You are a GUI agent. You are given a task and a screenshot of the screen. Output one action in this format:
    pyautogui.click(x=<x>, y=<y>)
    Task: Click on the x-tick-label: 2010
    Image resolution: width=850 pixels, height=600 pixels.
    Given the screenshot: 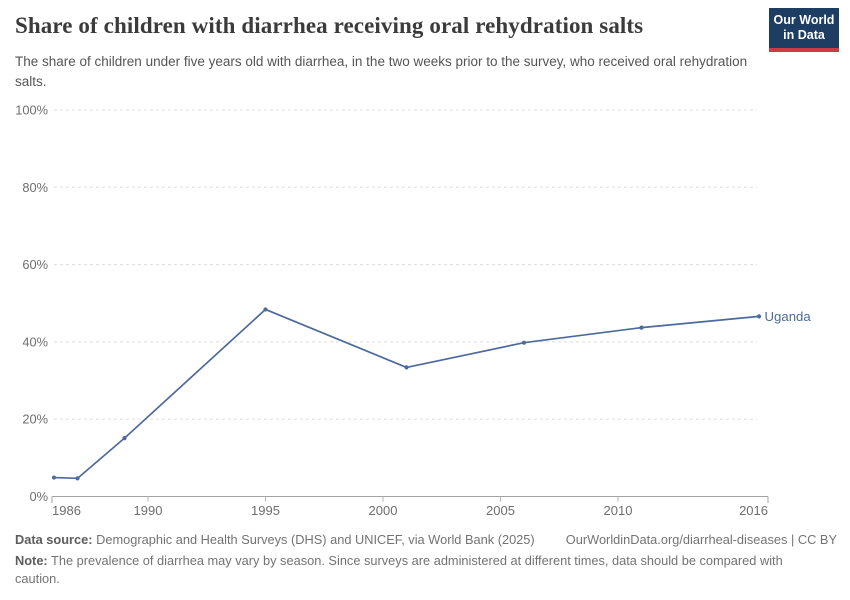 What is the action you would take?
    pyautogui.click(x=618, y=510)
    